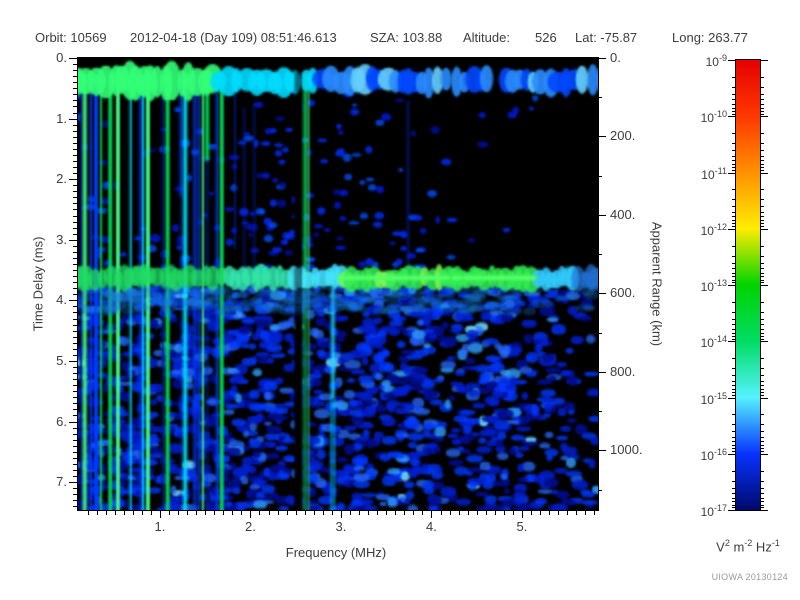 This screenshot has height=600, width=800. I want to click on bottom-tick-label: 1., so click(160, 526).